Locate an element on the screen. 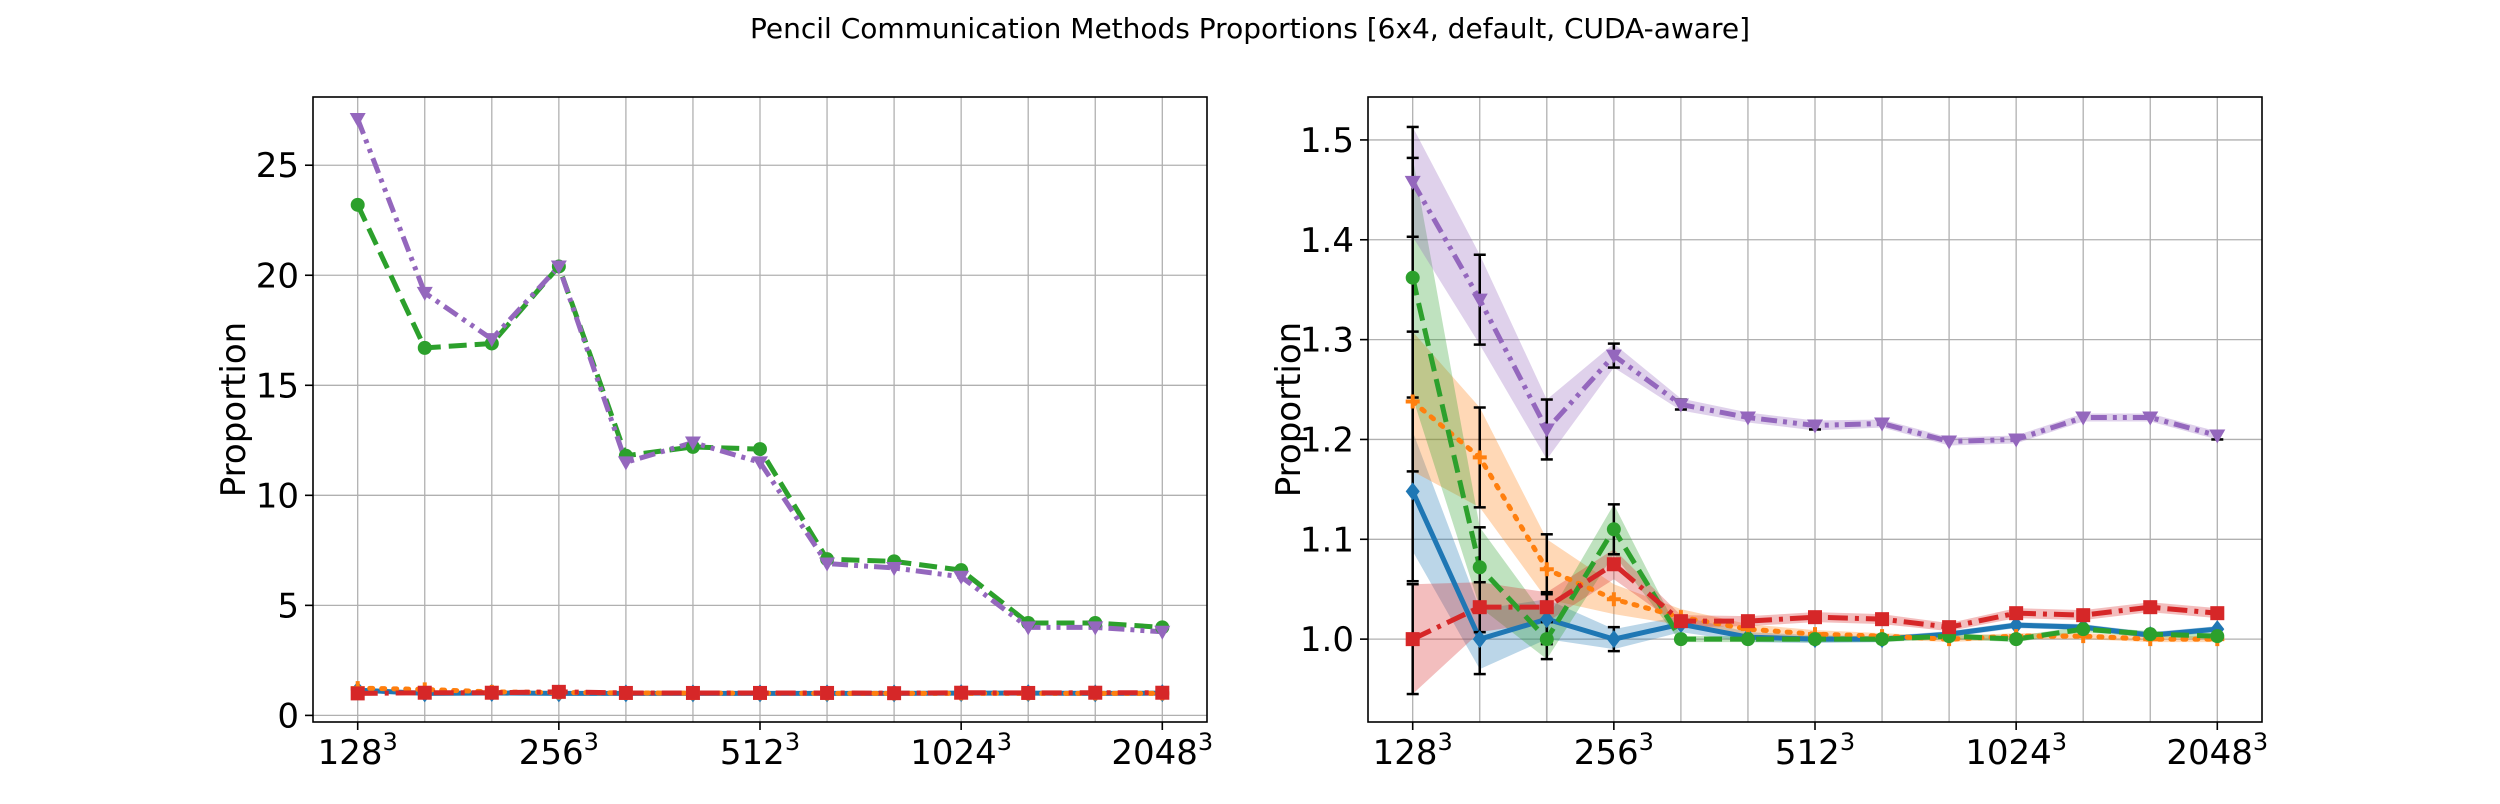 Image resolution: width=2500 pixels, height=804 pixels. y-tick-label: 1.4 is located at coordinates (1327, 241).